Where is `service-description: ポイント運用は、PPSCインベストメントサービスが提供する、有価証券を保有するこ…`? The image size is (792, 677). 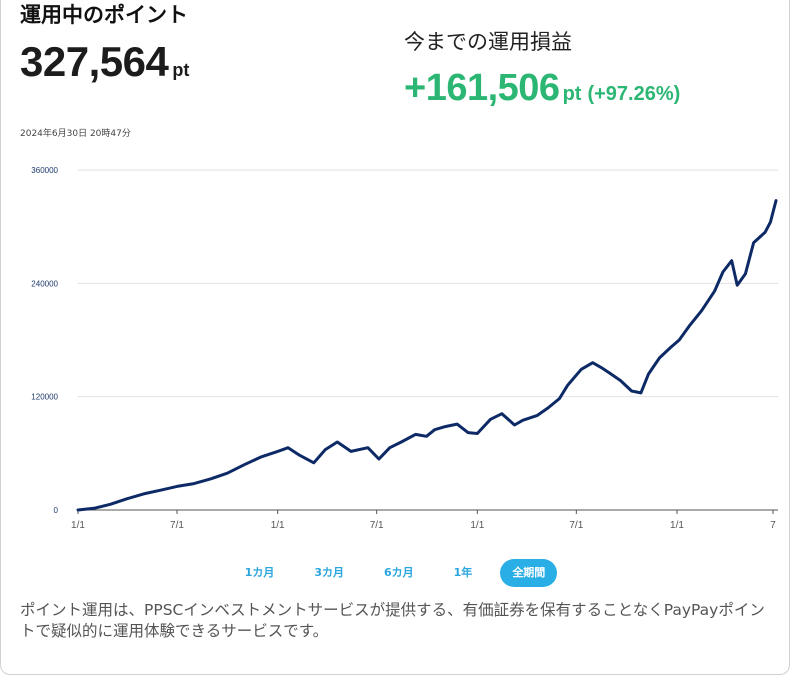 service-description: ポイント運用は、PPSCインベストメントサービスが提供する、有価証券を保有するこ… is located at coordinates (392, 620).